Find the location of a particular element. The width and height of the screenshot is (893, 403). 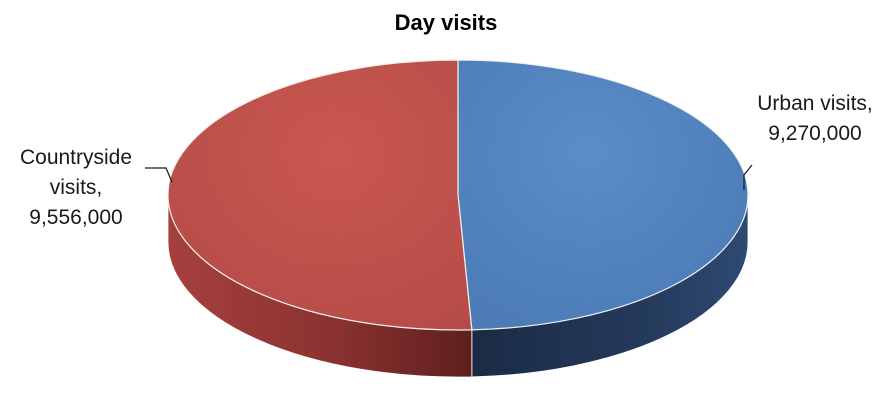

slice-label-1: Countryside visits, 9,556,000 is located at coordinates (76, 187).